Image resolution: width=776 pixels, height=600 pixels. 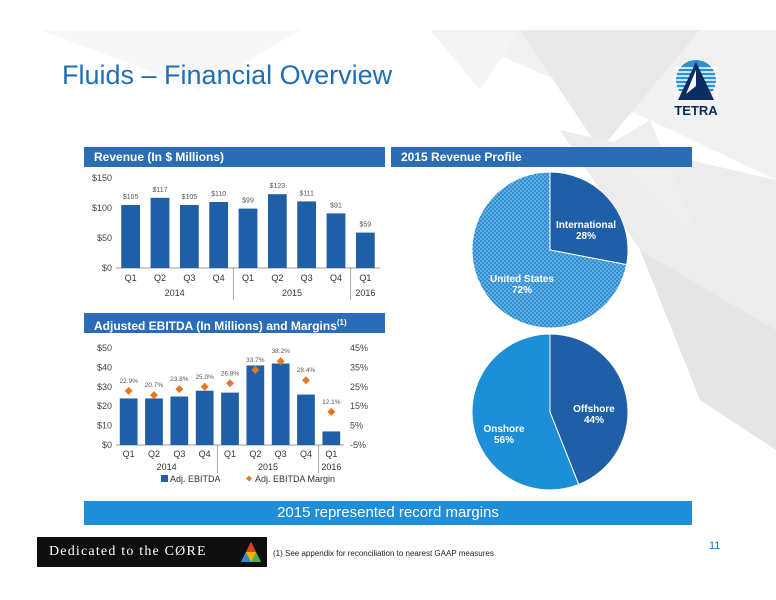 I want to click on margin-label: 38.2%, so click(x=280, y=351).